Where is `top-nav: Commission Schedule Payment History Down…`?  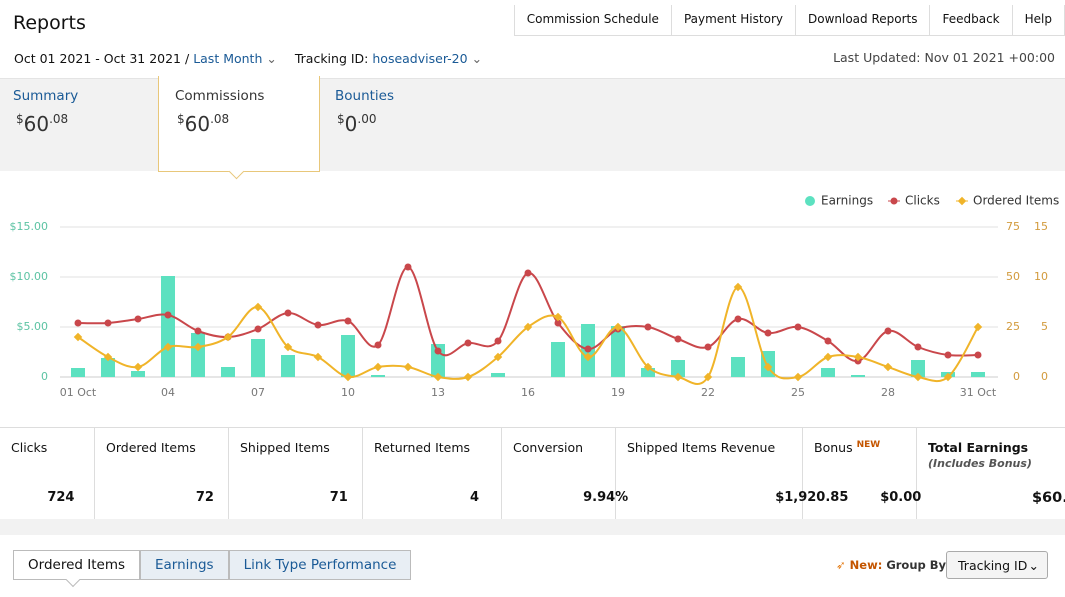
top-nav: Commission Schedule Payment History Down… is located at coordinates (789, 20).